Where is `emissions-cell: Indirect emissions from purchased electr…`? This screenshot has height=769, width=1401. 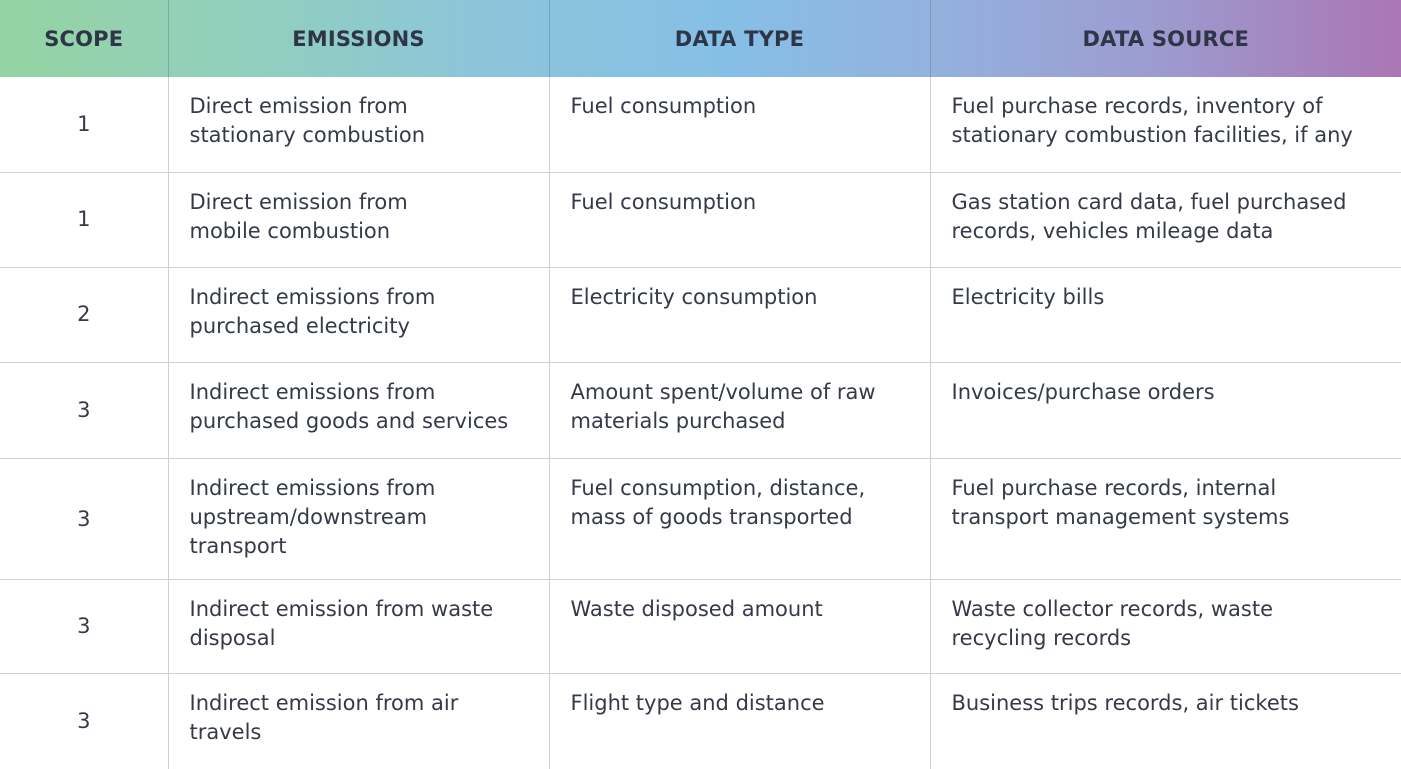 emissions-cell: Indirect emissions from purchased electr… is located at coordinates (359, 315).